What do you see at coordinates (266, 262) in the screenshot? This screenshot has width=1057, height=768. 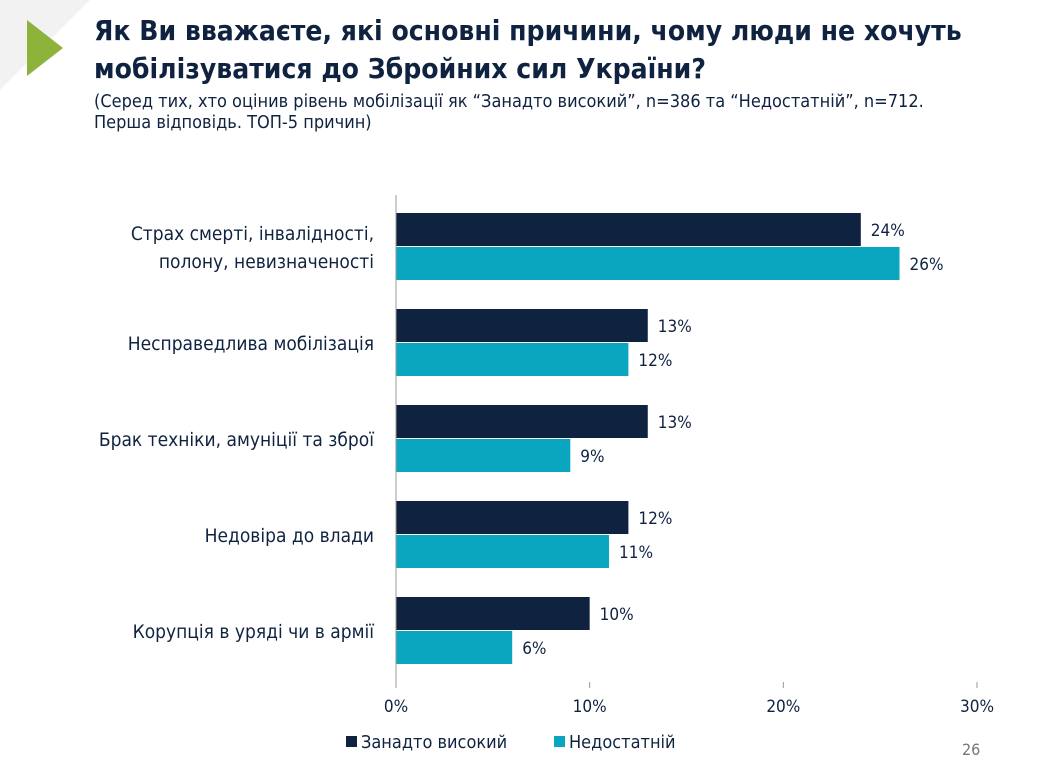 I see `category-label: полону, невизначеності` at bounding box center [266, 262].